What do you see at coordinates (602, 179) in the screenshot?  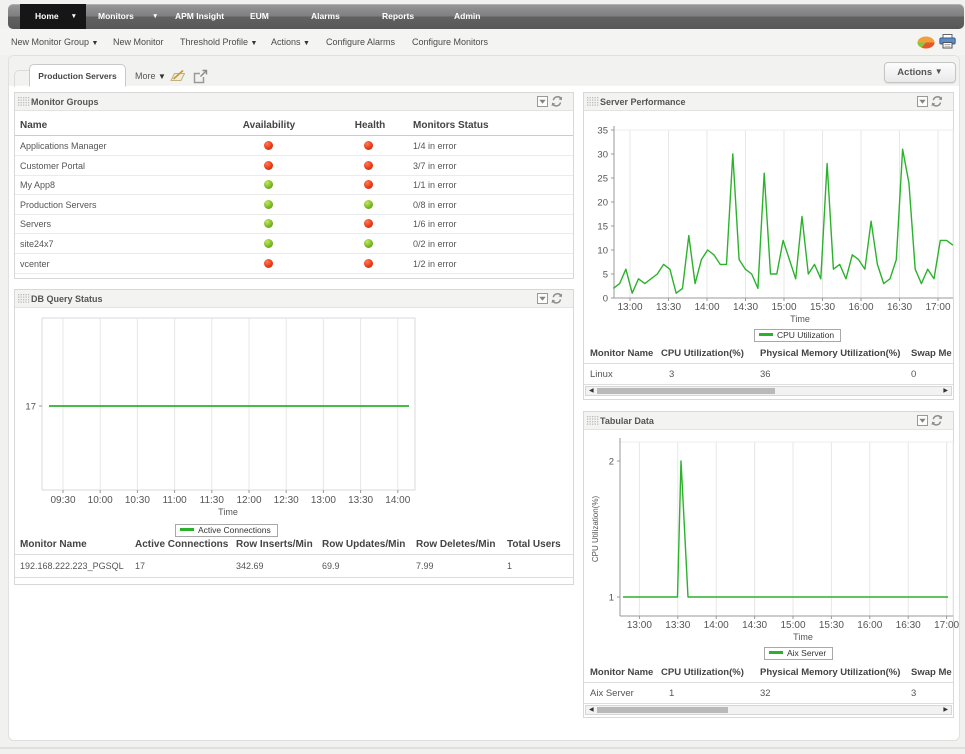 I see `svg-text: 25` at bounding box center [602, 179].